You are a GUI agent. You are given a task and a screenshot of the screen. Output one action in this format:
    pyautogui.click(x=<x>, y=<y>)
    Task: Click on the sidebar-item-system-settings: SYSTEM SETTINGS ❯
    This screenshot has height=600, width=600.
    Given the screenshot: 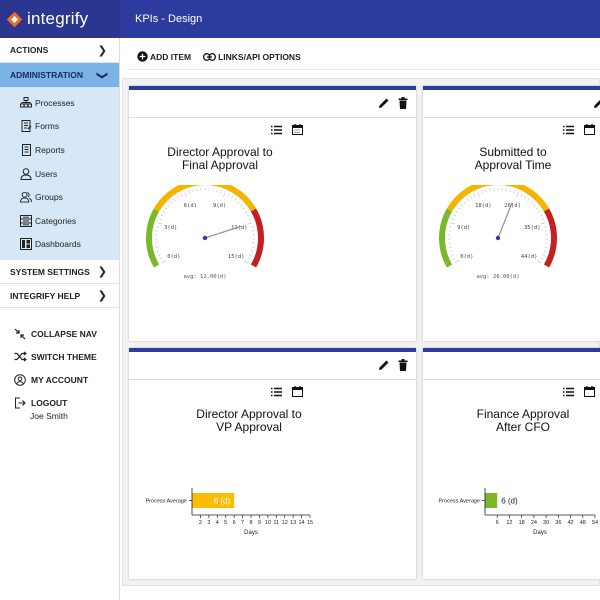 What is the action you would take?
    pyautogui.click(x=59, y=272)
    